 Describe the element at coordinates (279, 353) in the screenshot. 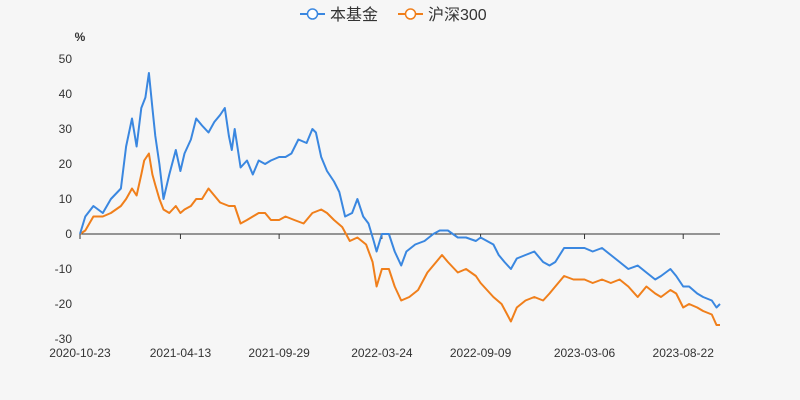

I see `x-tick-label: 2021-09-29` at that location.